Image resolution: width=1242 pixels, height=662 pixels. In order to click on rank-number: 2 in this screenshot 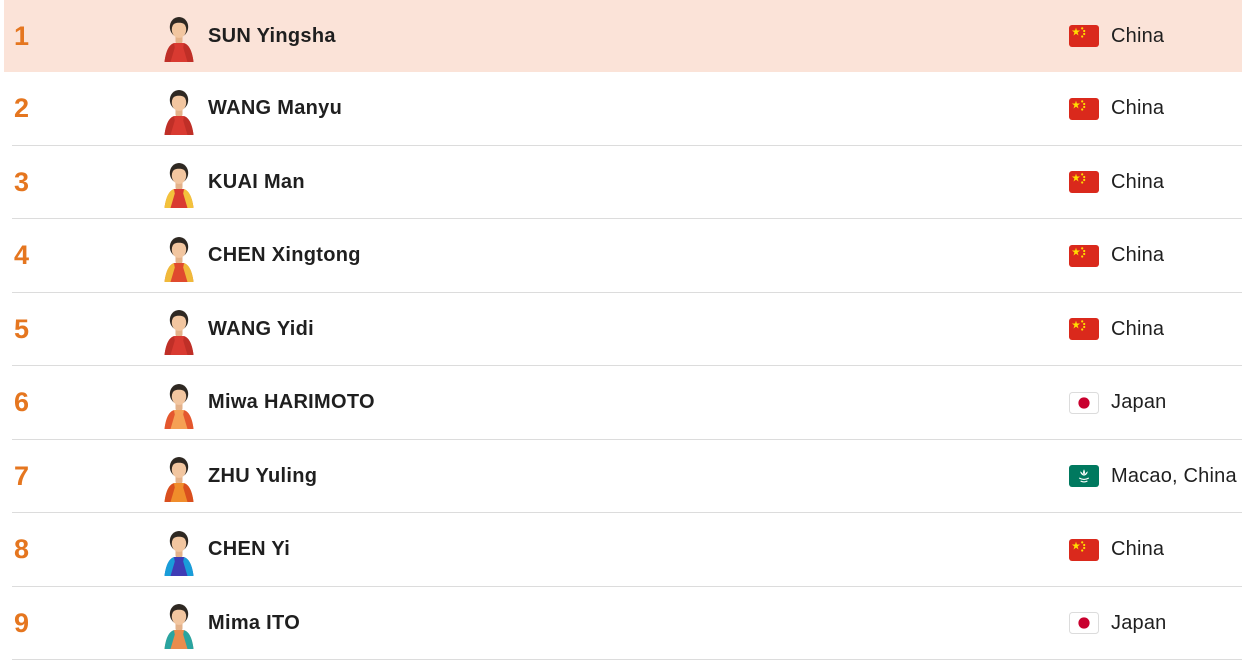, I will do `click(22, 108)`.